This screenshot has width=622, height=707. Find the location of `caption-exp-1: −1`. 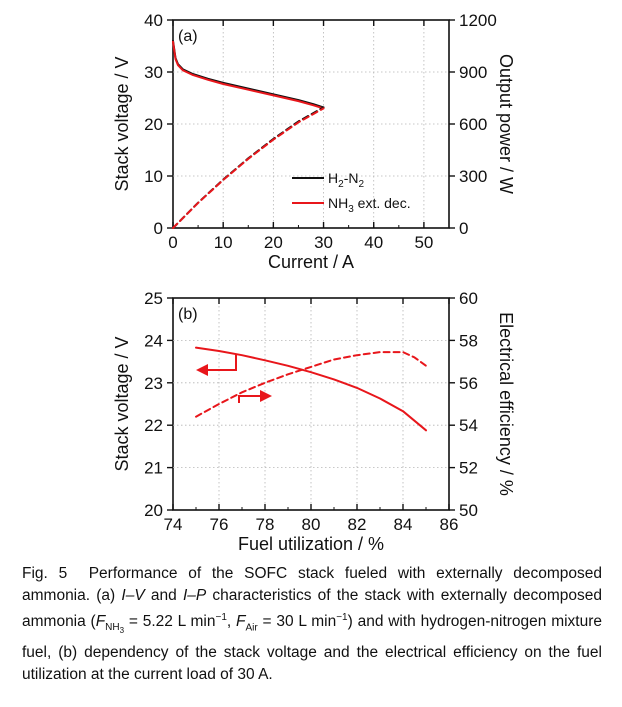

caption-exp-1: −1 is located at coordinates (221, 617).